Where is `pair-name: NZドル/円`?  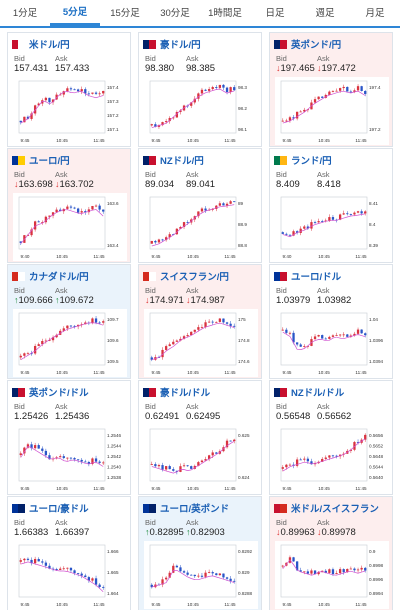
pair-name: NZドル/円 is located at coordinates (182, 161).